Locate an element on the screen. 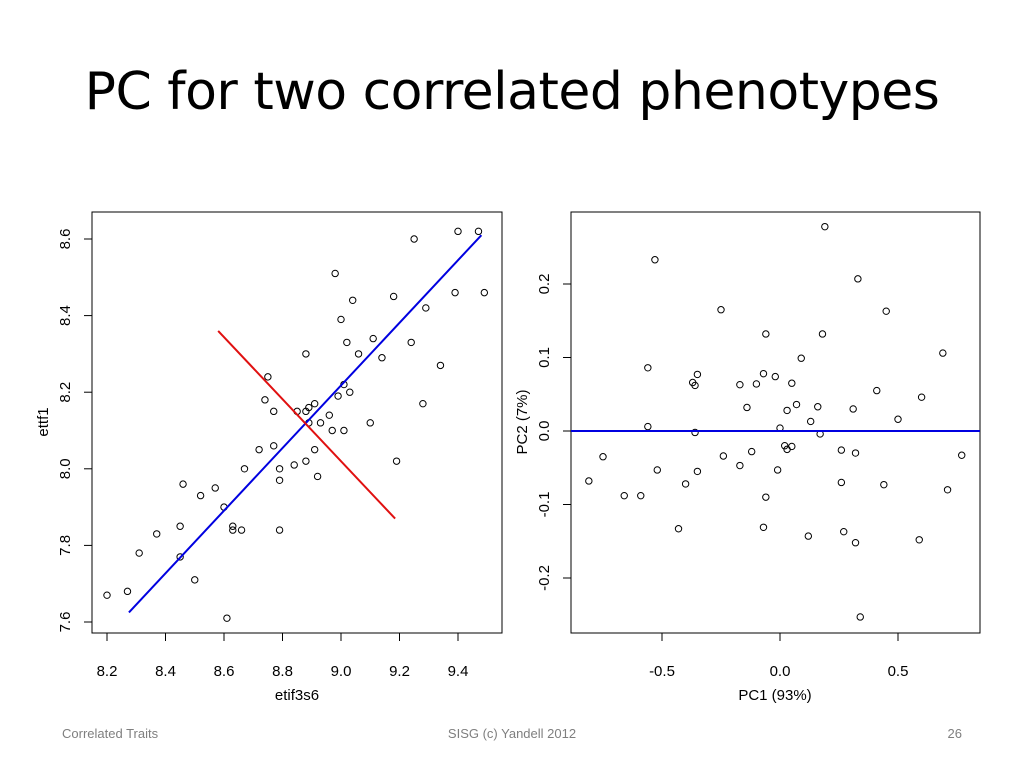  y-tick-label: 8.6 is located at coordinates (65, 239).